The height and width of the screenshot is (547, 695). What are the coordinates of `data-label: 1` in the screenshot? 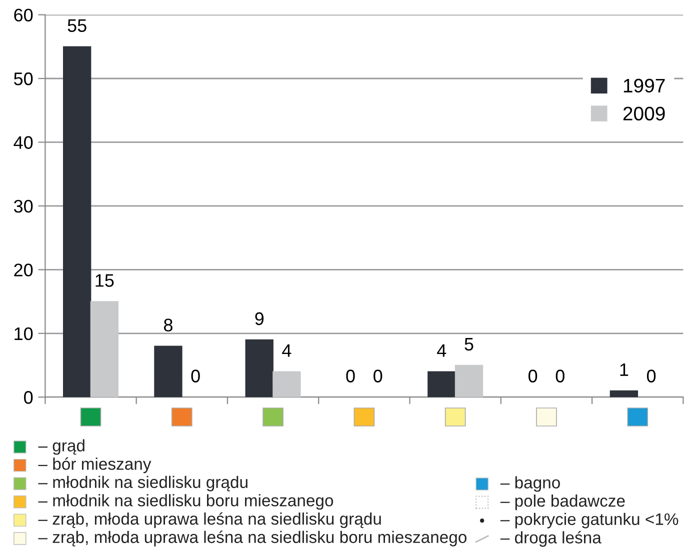 It's located at (624, 369).